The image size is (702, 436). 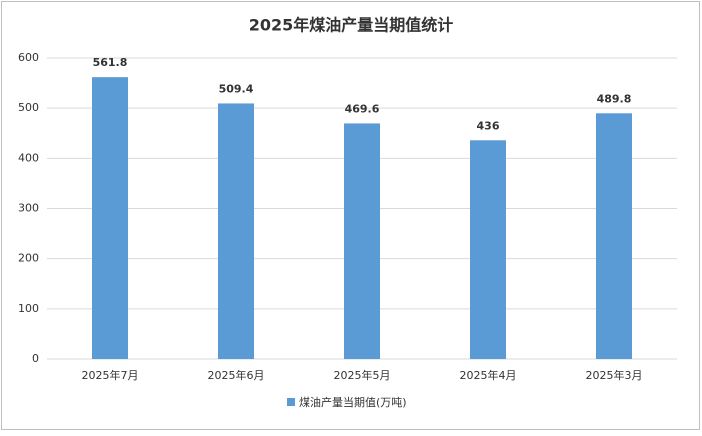 I want to click on legend-label: 煤油产量当期值(万吨), so click(x=353, y=402).